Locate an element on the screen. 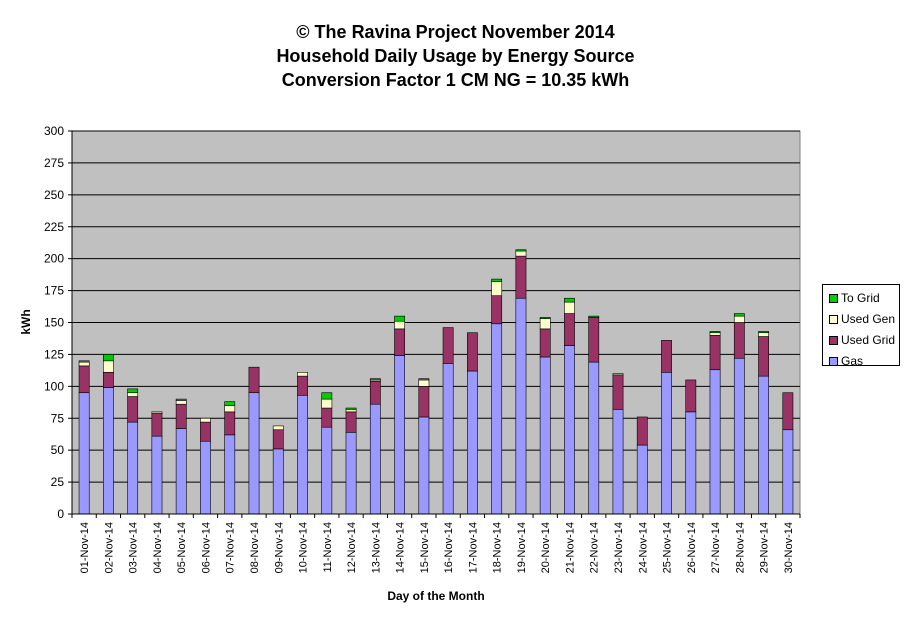  x-tick-label: 01-Nov-14 is located at coordinates (85, 547).